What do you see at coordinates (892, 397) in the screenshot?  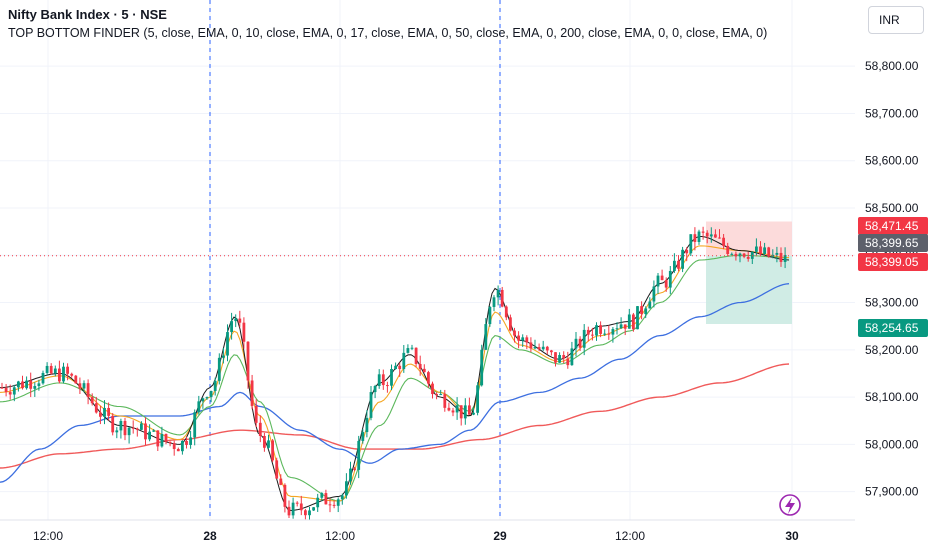 I see `y-tick-label: 58,100.00` at bounding box center [892, 397].